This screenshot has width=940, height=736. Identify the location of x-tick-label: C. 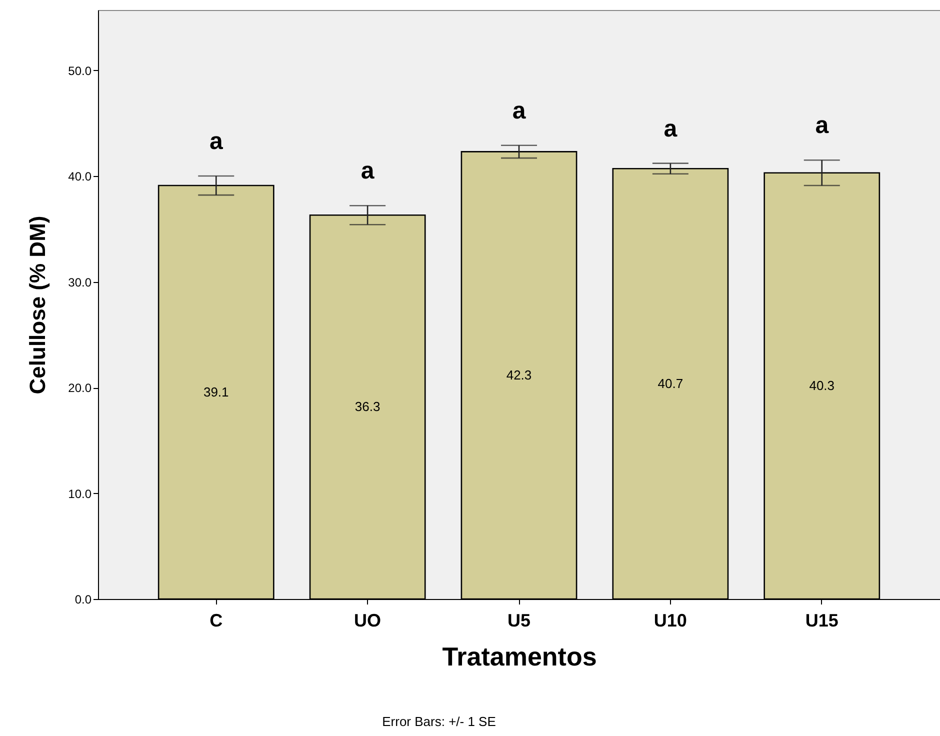
(216, 620).